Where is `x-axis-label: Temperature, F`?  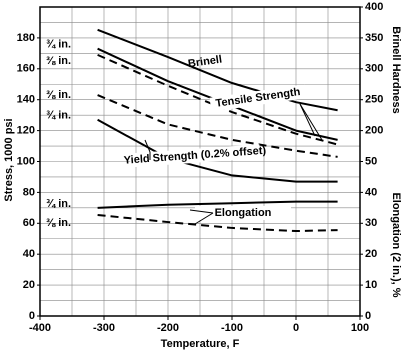 x-axis-label: Temperature, F is located at coordinates (200, 344).